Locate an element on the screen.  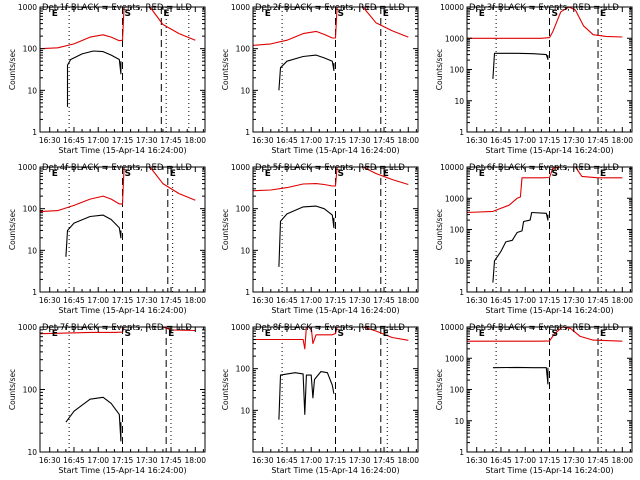
chart-title: Det 4f BLACK = Events, RED = LLD is located at coordinates (117, 168).